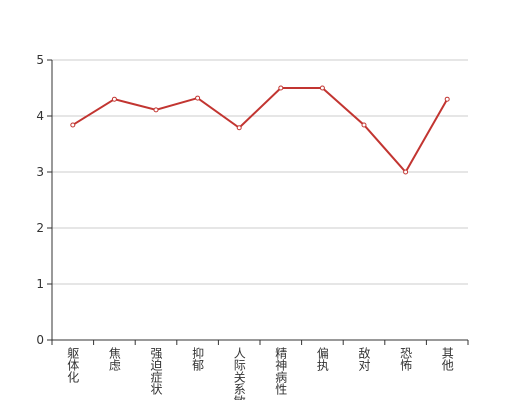  What do you see at coordinates (40, 60) in the screenshot?
I see `y-tick-label: 5` at bounding box center [40, 60].